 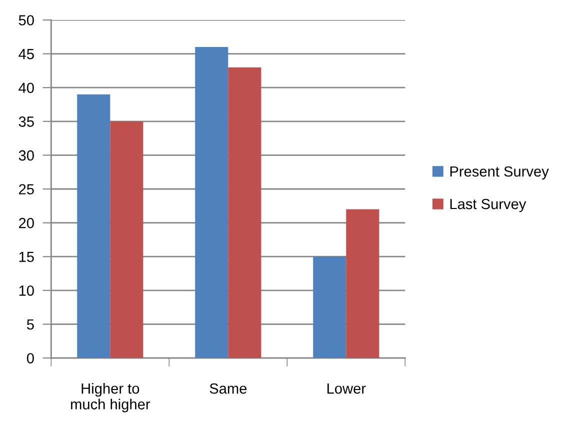 I want to click on x-tick-label: Lower, so click(x=346, y=389).